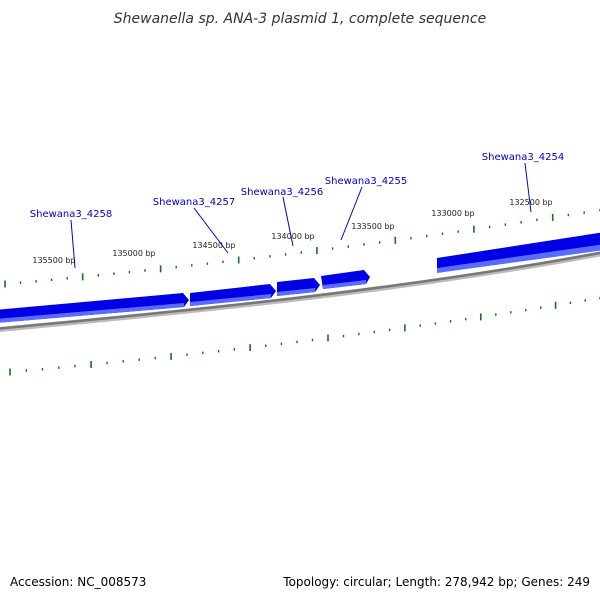  I want to click on gene-label-shewana3-4255: Shewana3_4255, so click(366, 181).